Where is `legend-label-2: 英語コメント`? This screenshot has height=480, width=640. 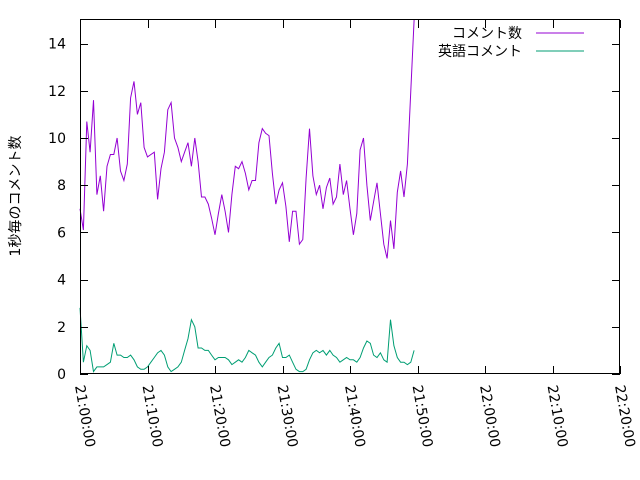
legend-label-2: 英語コメント is located at coordinates (480, 51).